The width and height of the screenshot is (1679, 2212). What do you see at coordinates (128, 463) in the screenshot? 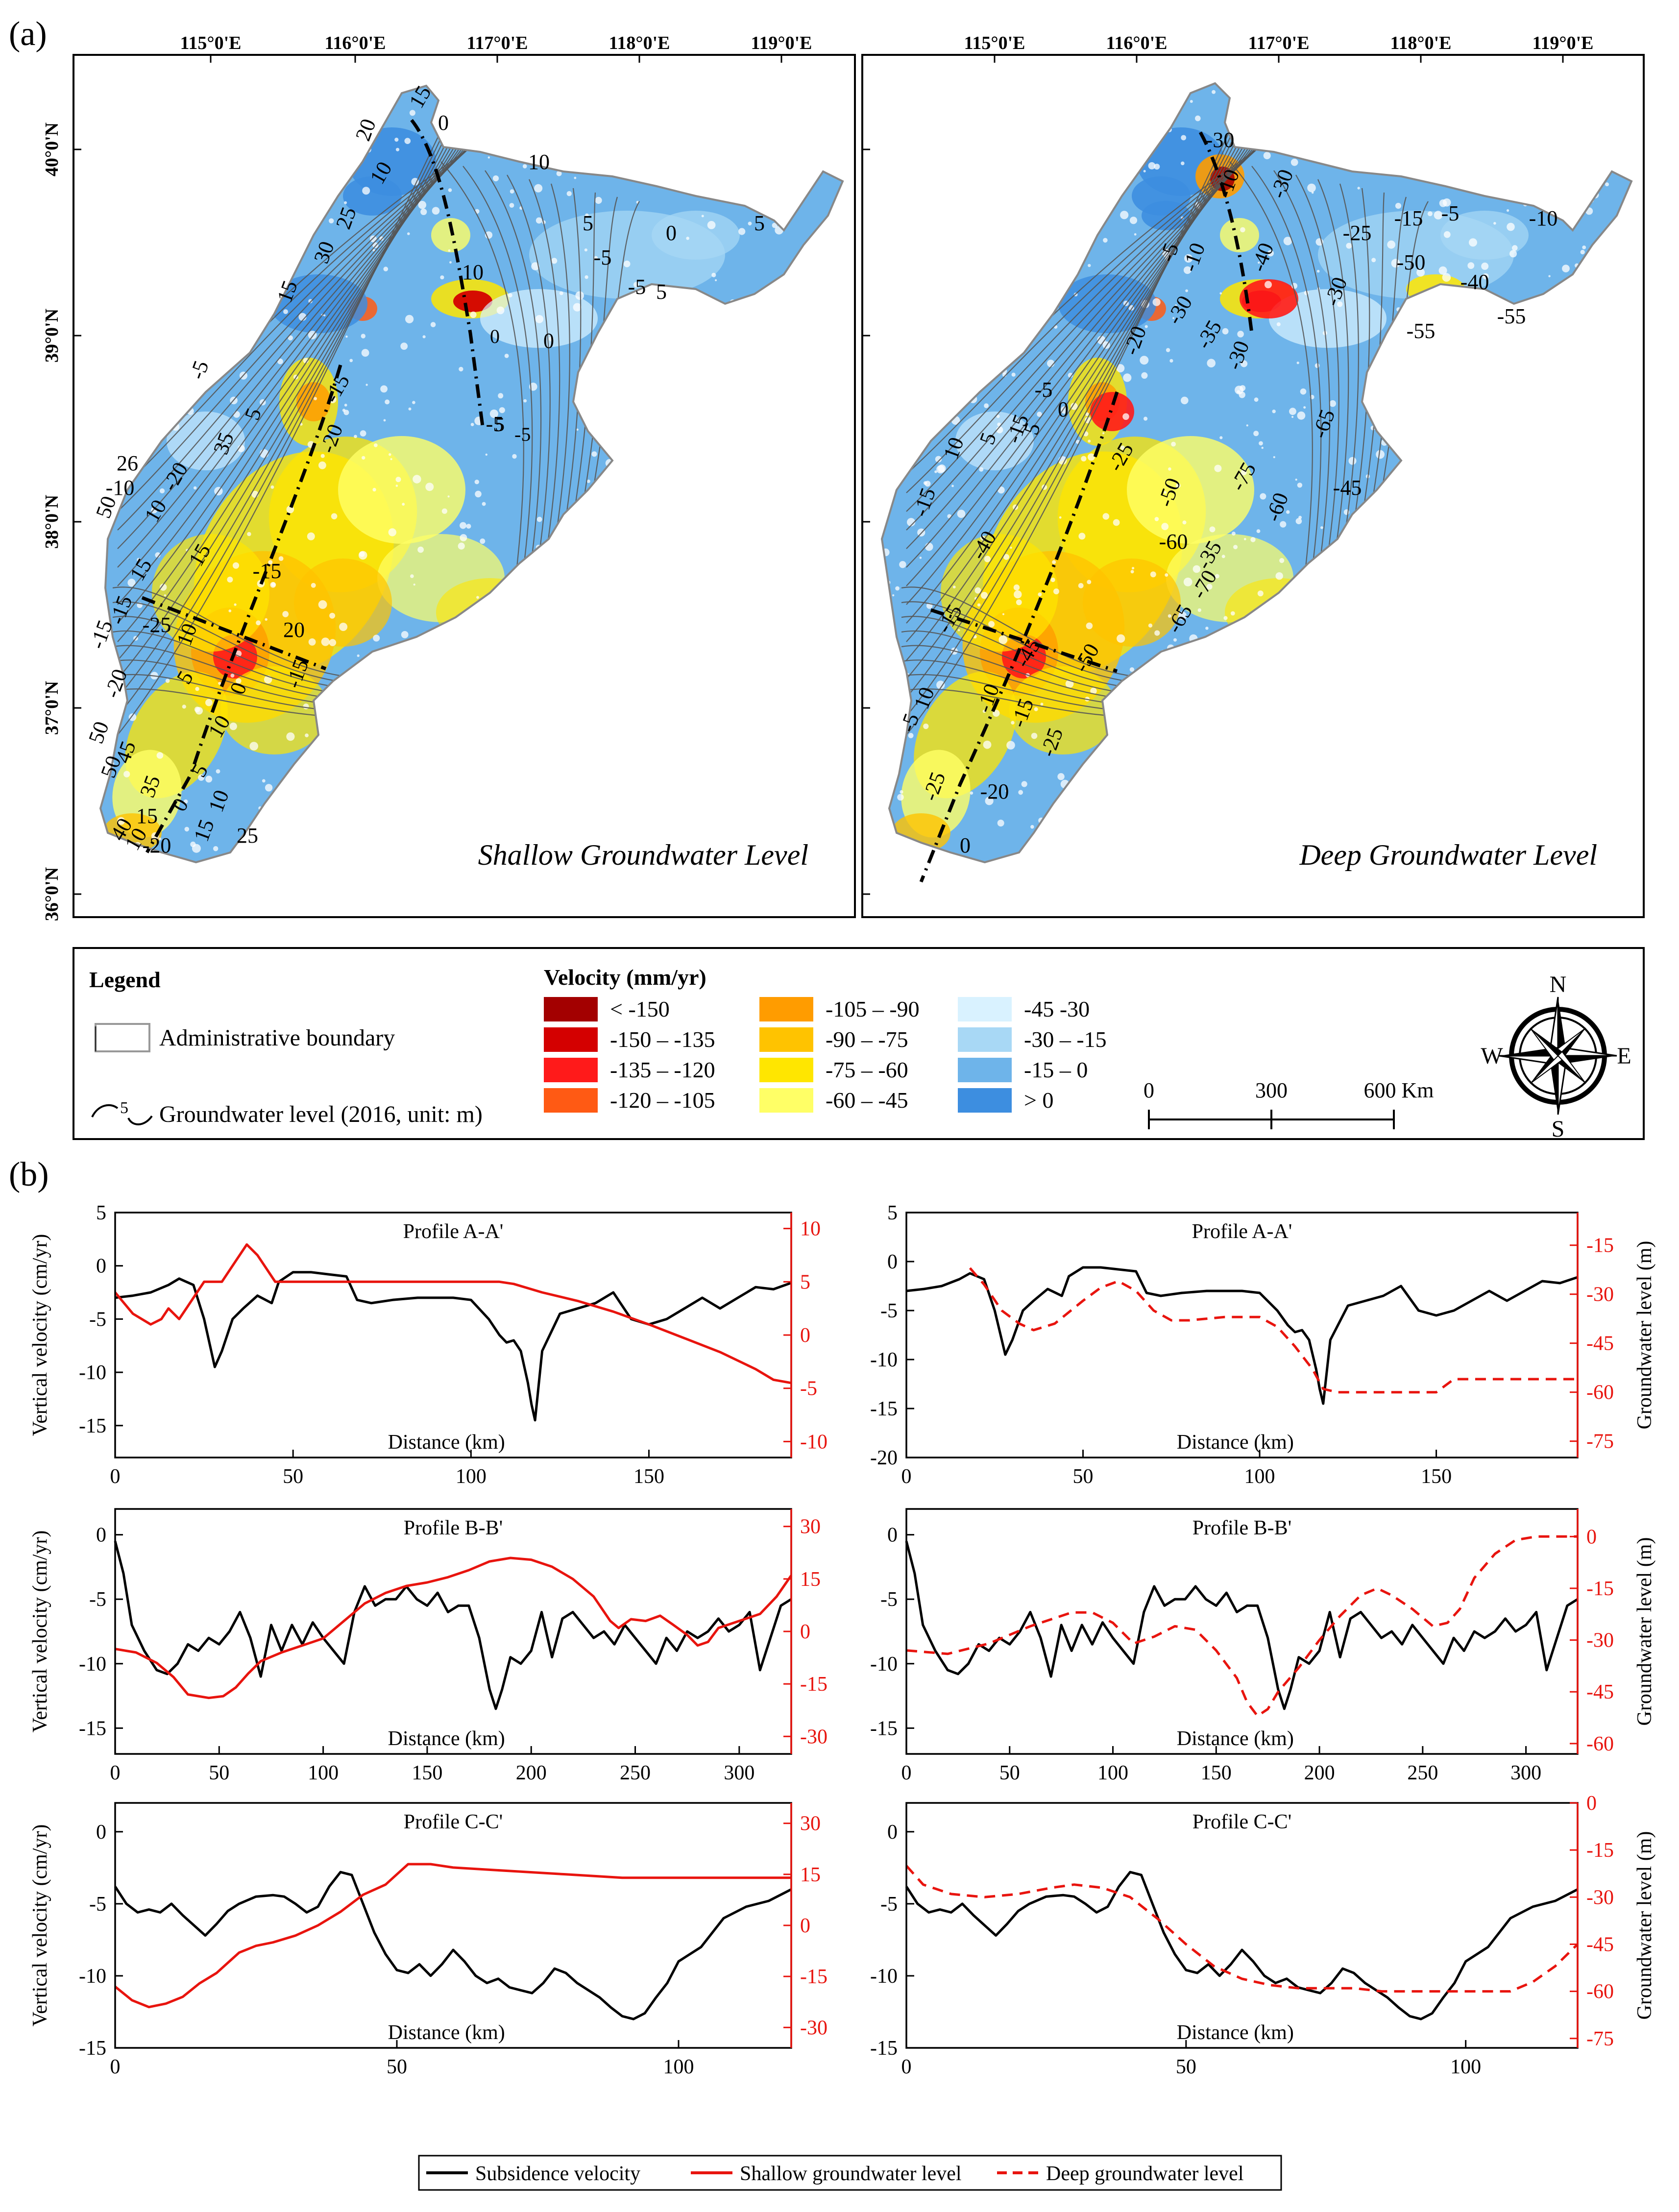
I see `contour-label: 26` at bounding box center [128, 463].